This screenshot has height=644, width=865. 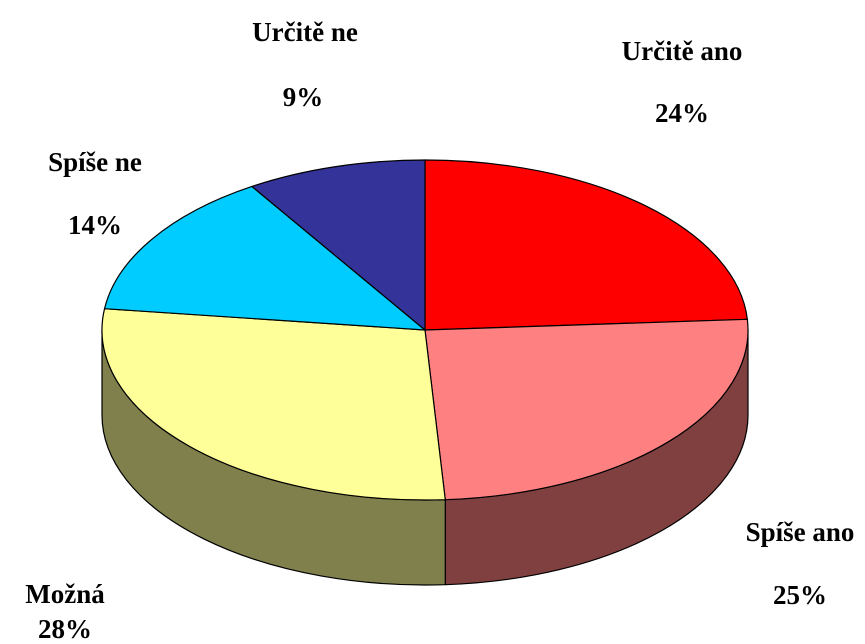 What do you see at coordinates (682, 51) in the screenshot?
I see `slice-label: Určitě ano` at bounding box center [682, 51].